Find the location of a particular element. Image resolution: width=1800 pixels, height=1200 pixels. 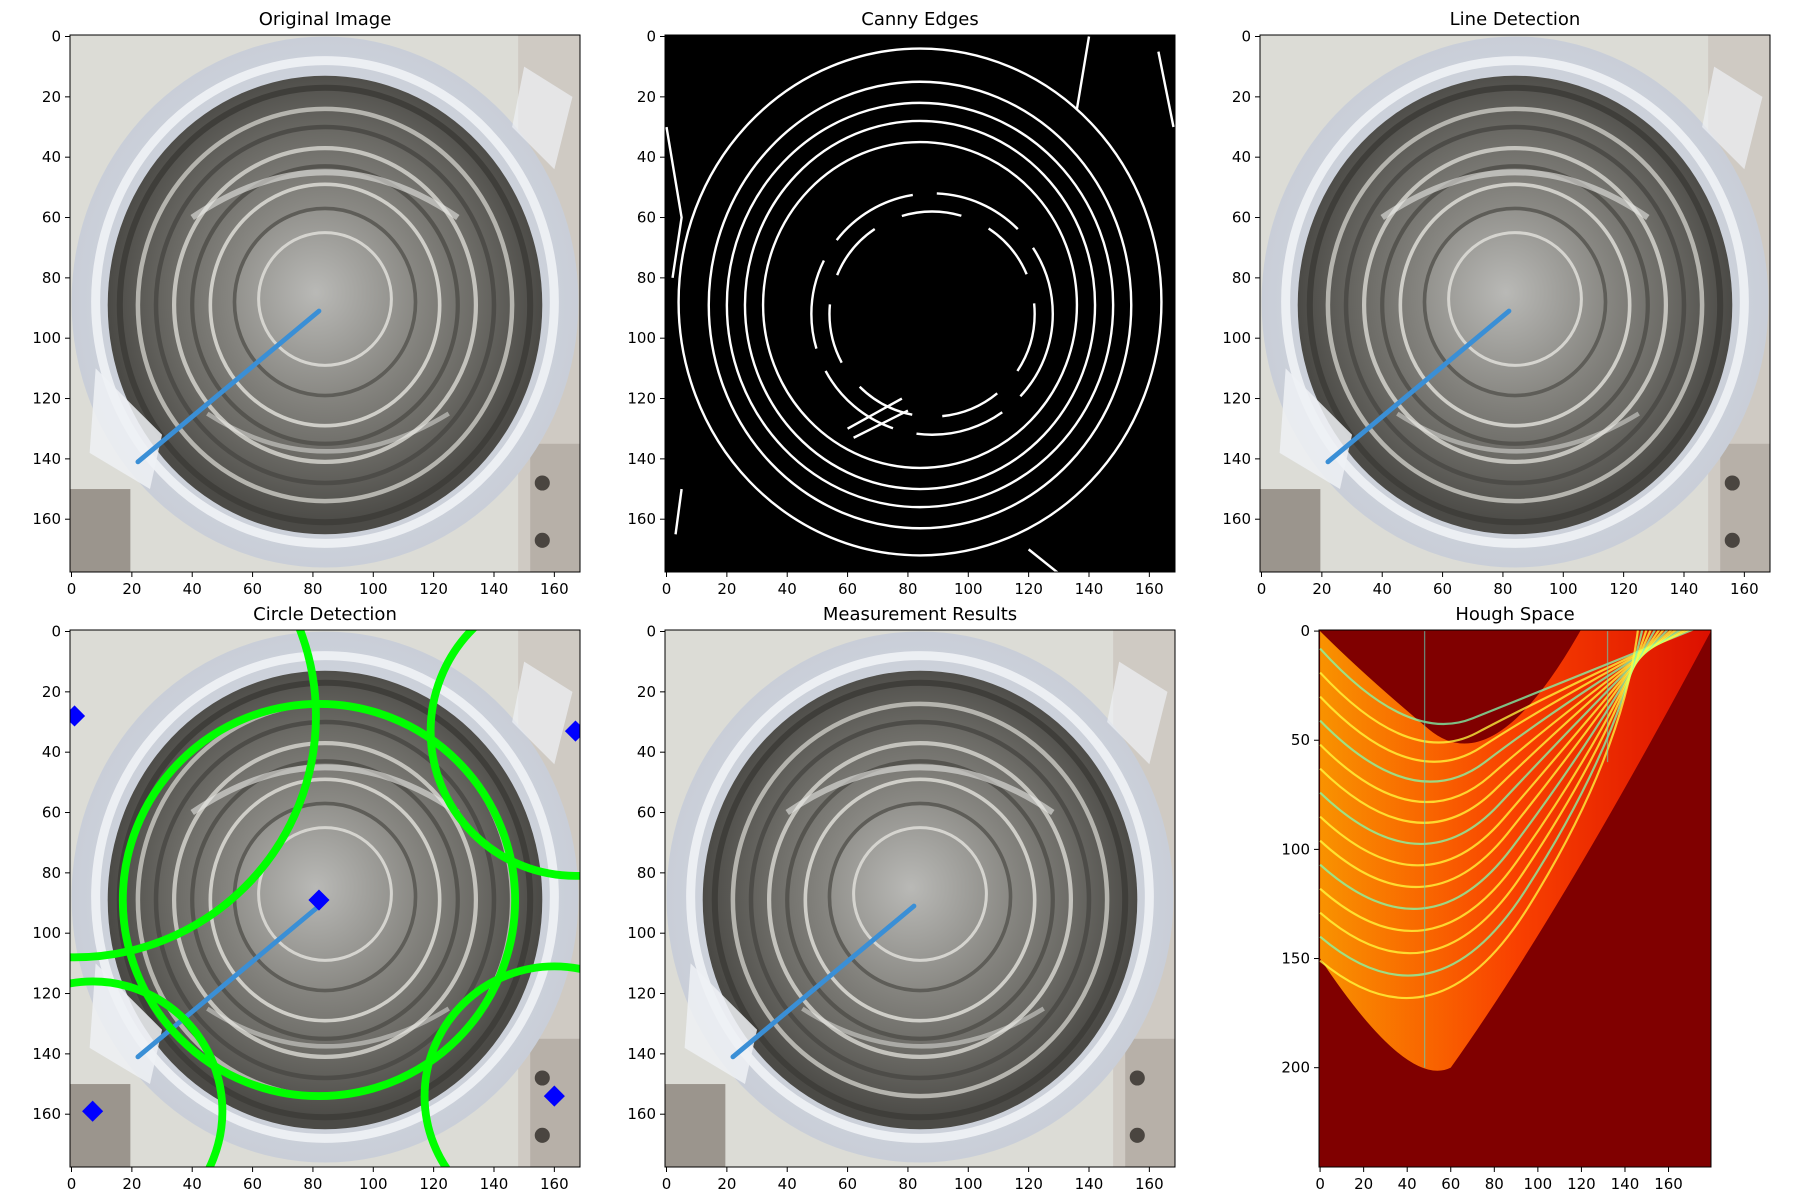

edge-map is located at coordinates (920, 303).